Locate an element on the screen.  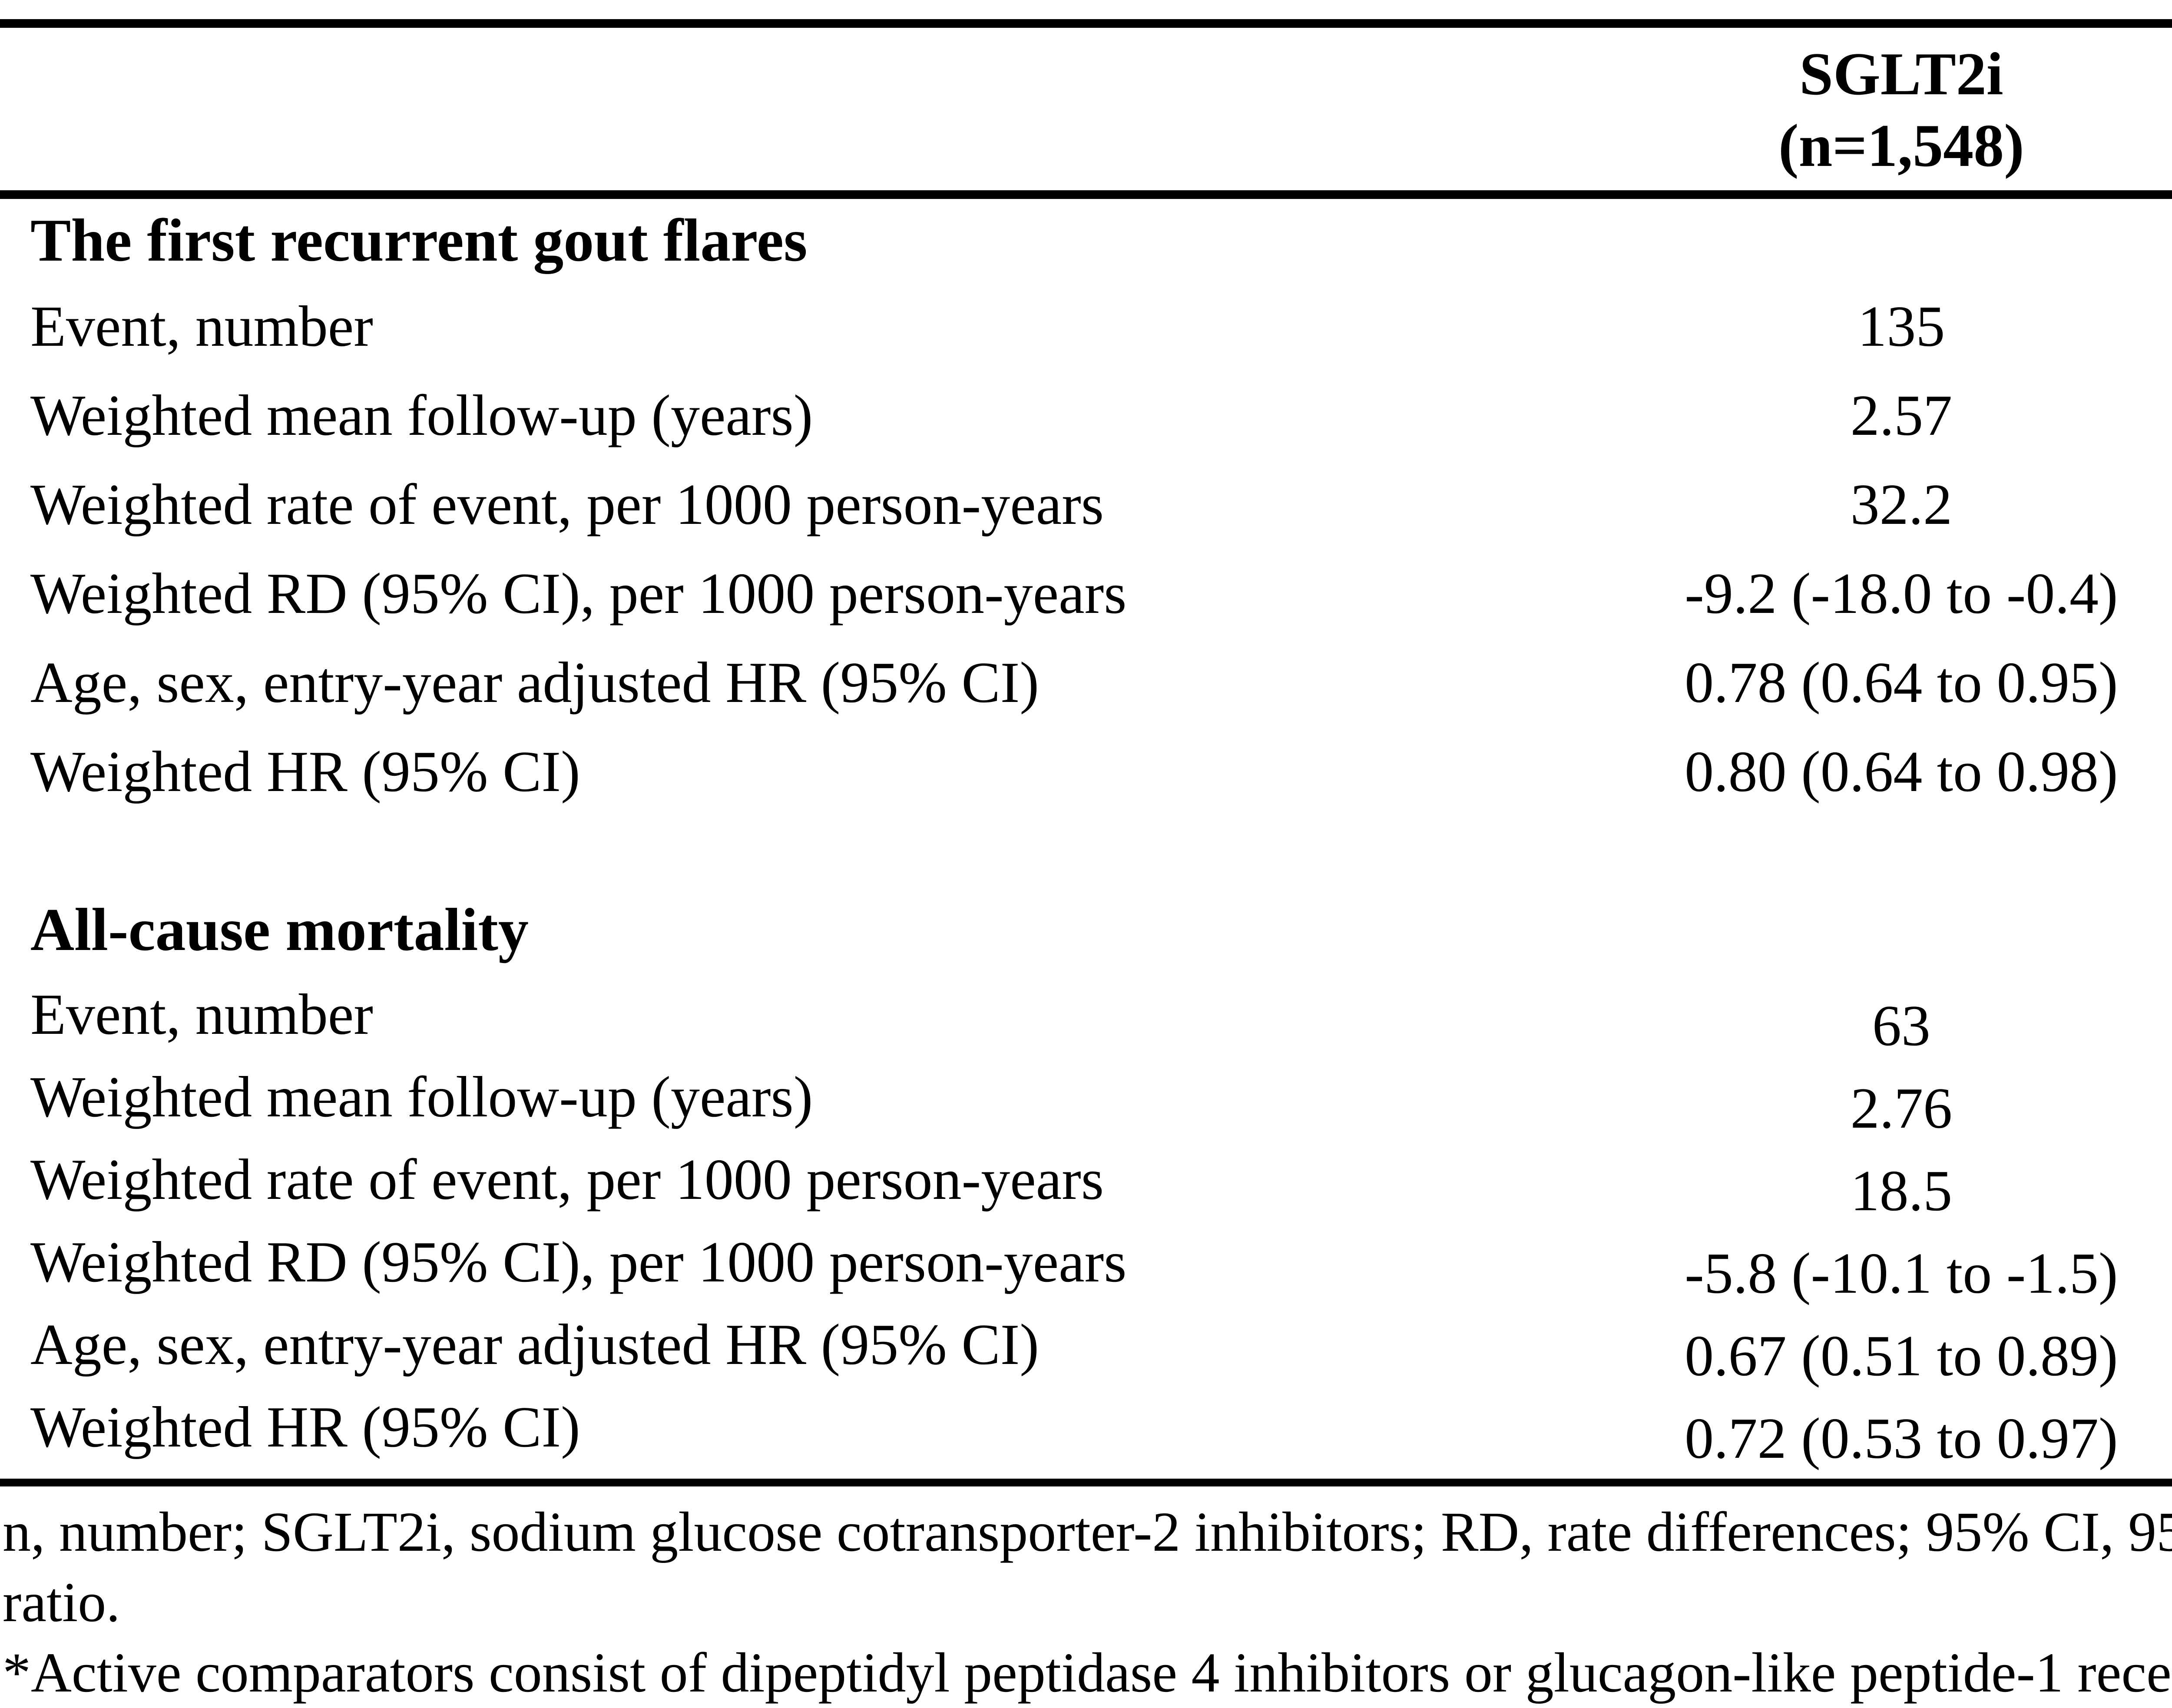
value-sglt2i: -5.8 (-10.1 to -1.5) is located at coordinates (1902, 1273).